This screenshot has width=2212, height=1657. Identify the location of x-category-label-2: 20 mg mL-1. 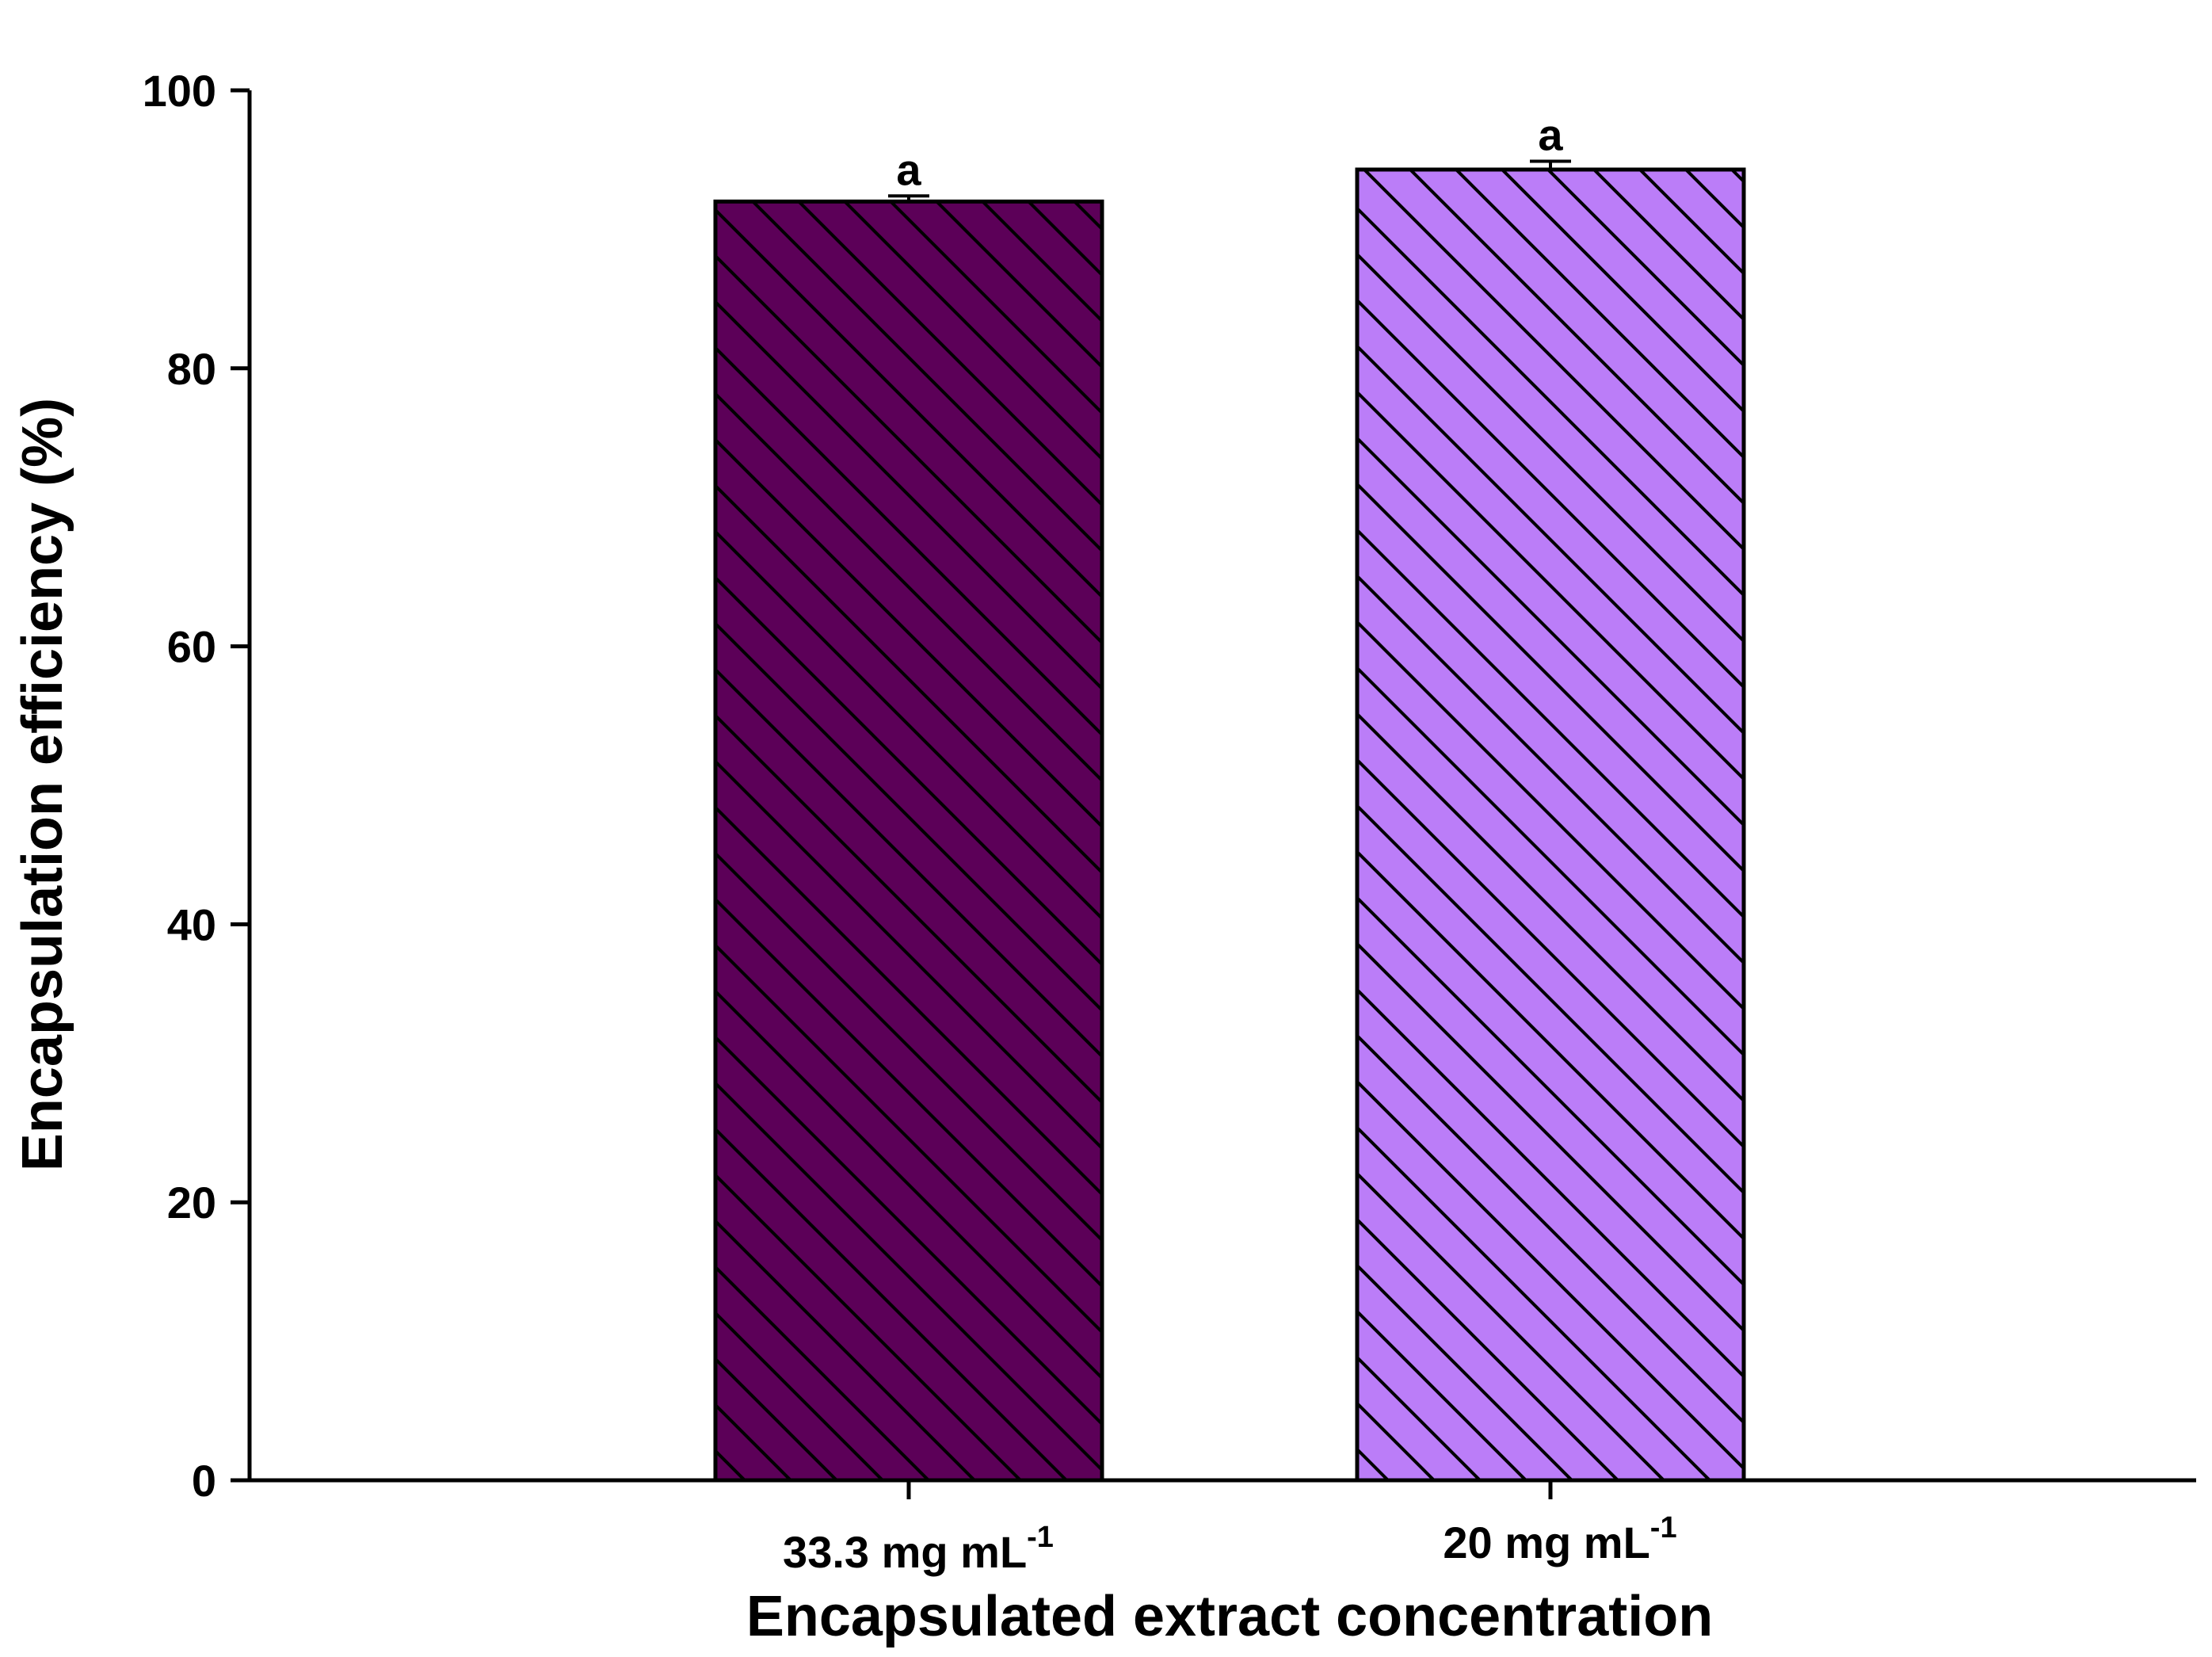
(1559, 1539).